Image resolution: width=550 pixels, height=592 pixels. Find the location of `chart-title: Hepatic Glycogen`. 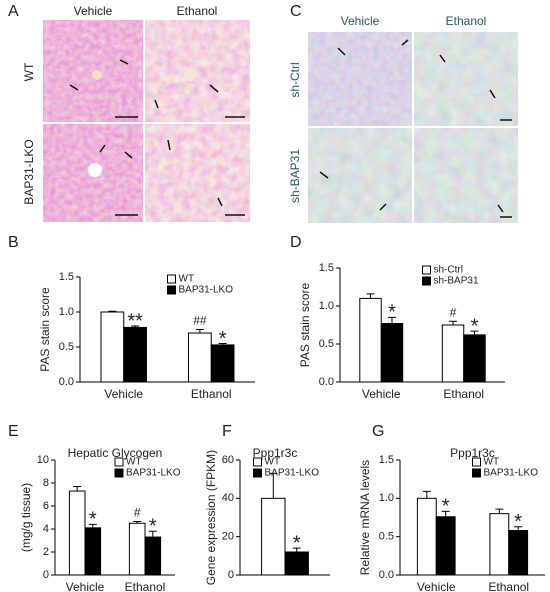

chart-title: Hepatic Glycogen is located at coordinates (115, 453).